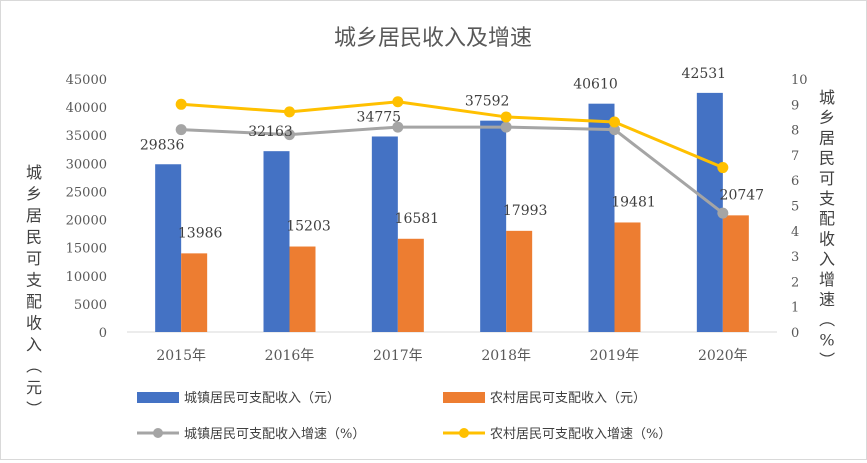 This screenshot has width=867, height=463. What do you see at coordinates (290, 356) in the screenshot?
I see `category-label: 2016年` at bounding box center [290, 356].